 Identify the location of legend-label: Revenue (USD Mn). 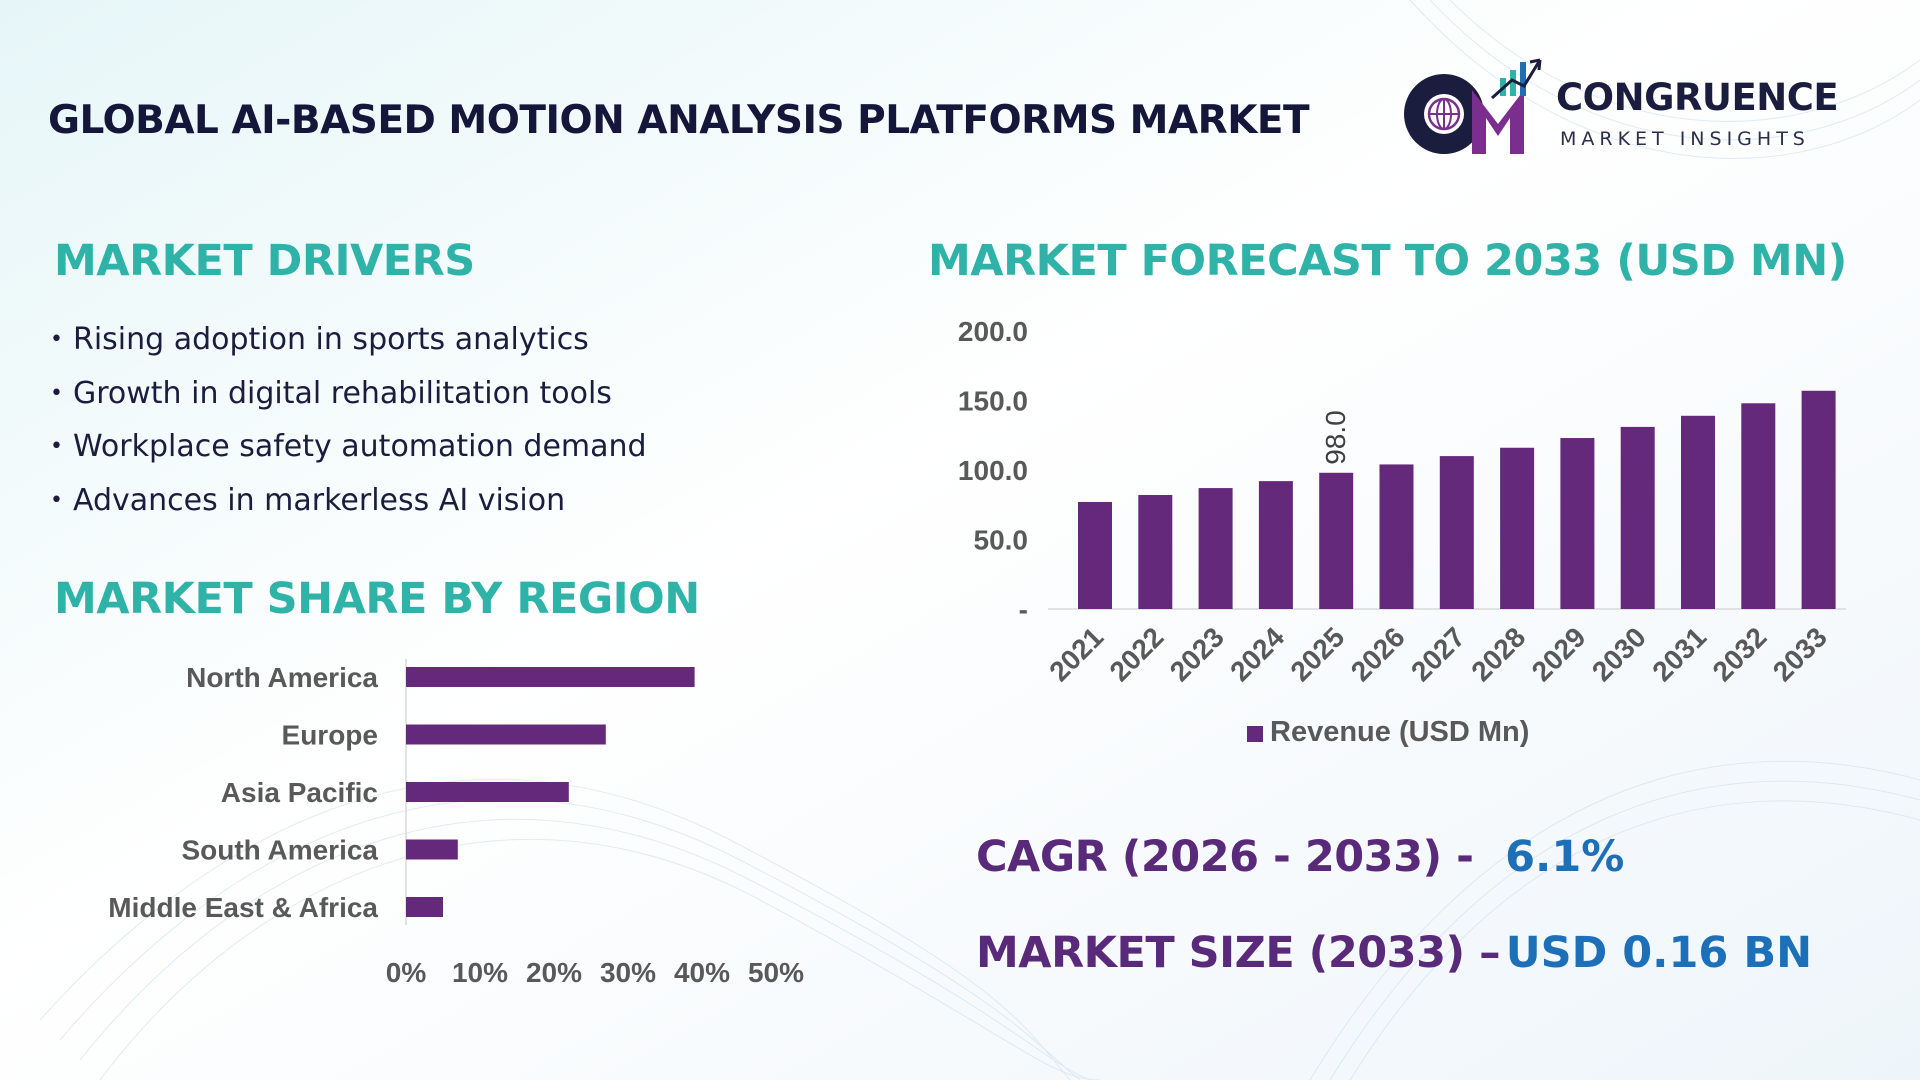
(1399, 732).